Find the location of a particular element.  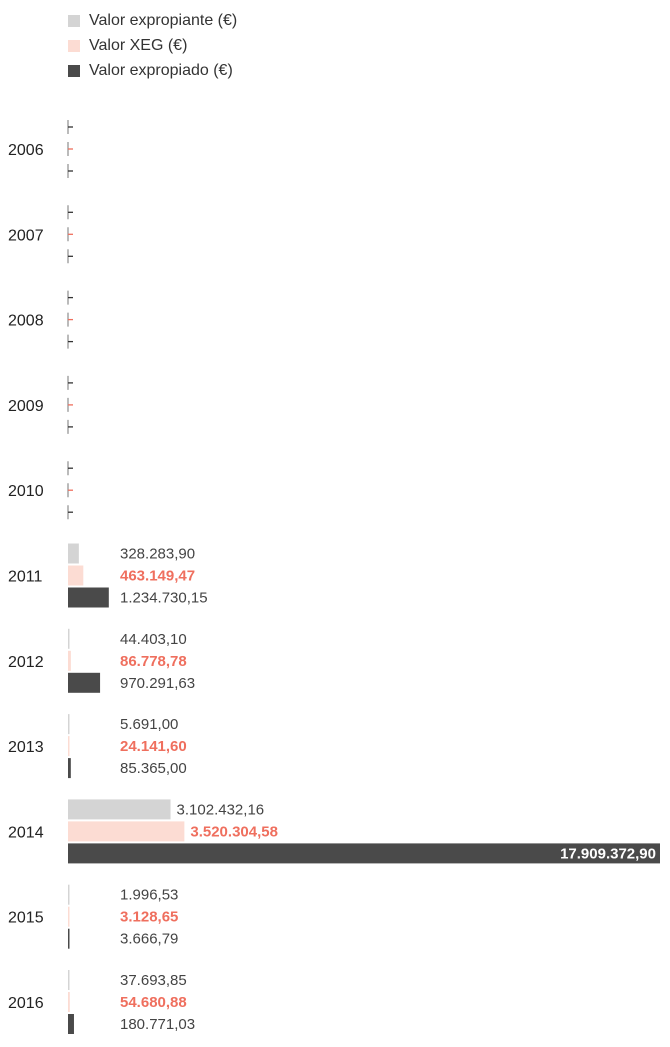

data-label: 1.996,53 is located at coordinates (149, 895).